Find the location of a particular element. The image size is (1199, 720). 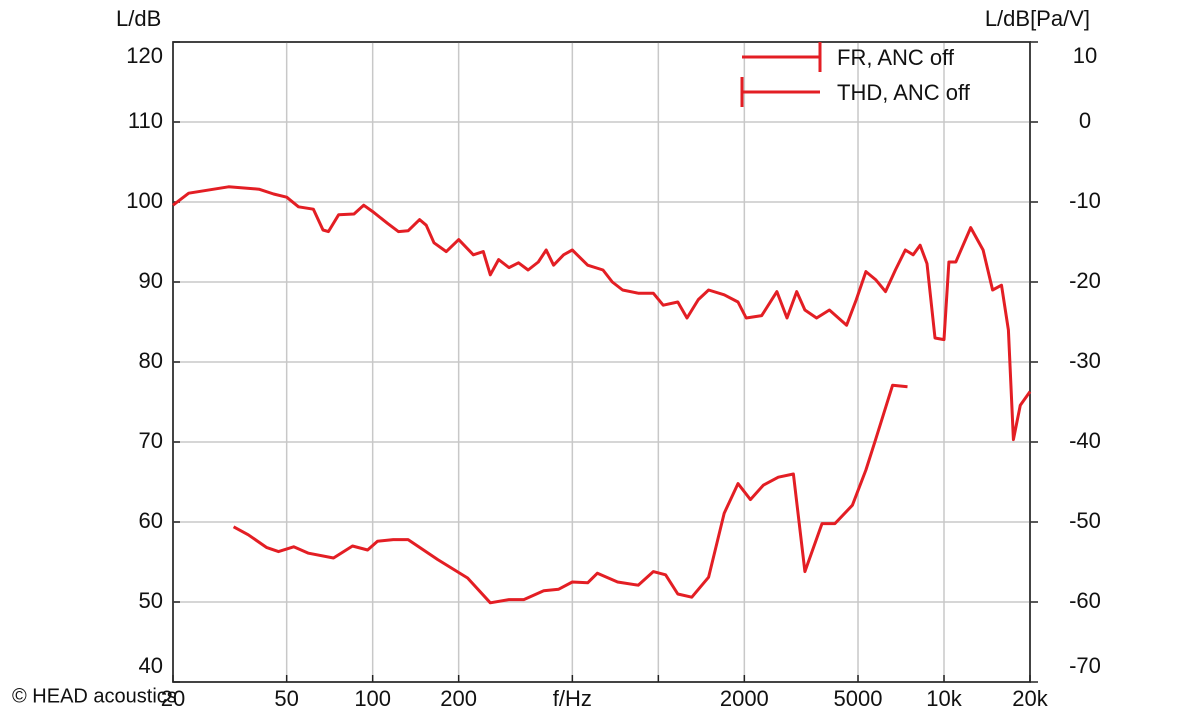

y-tick-label: 100 is located at coordinates (144, 200).